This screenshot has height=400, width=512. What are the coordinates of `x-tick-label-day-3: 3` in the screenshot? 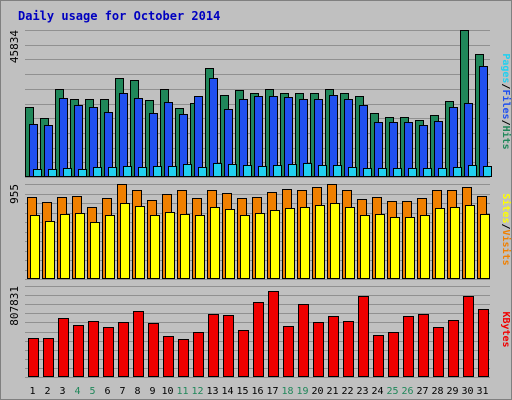 It's located at (62, 391).